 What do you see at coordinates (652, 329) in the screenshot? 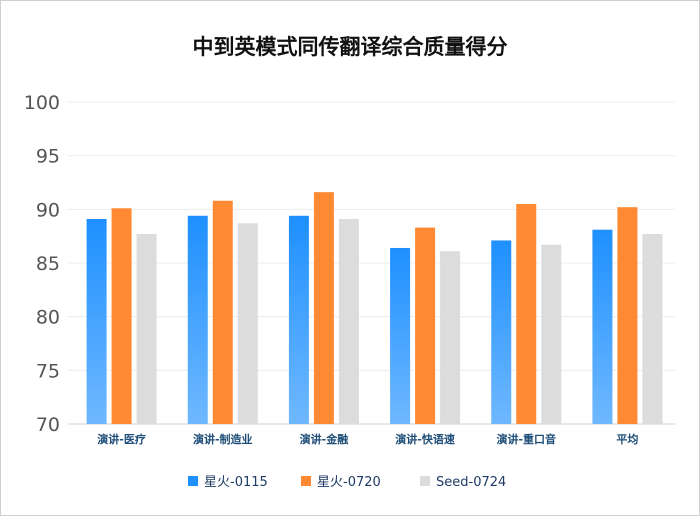
I see `bar-Seed-0724-平均` at bounding box center [652, 329].